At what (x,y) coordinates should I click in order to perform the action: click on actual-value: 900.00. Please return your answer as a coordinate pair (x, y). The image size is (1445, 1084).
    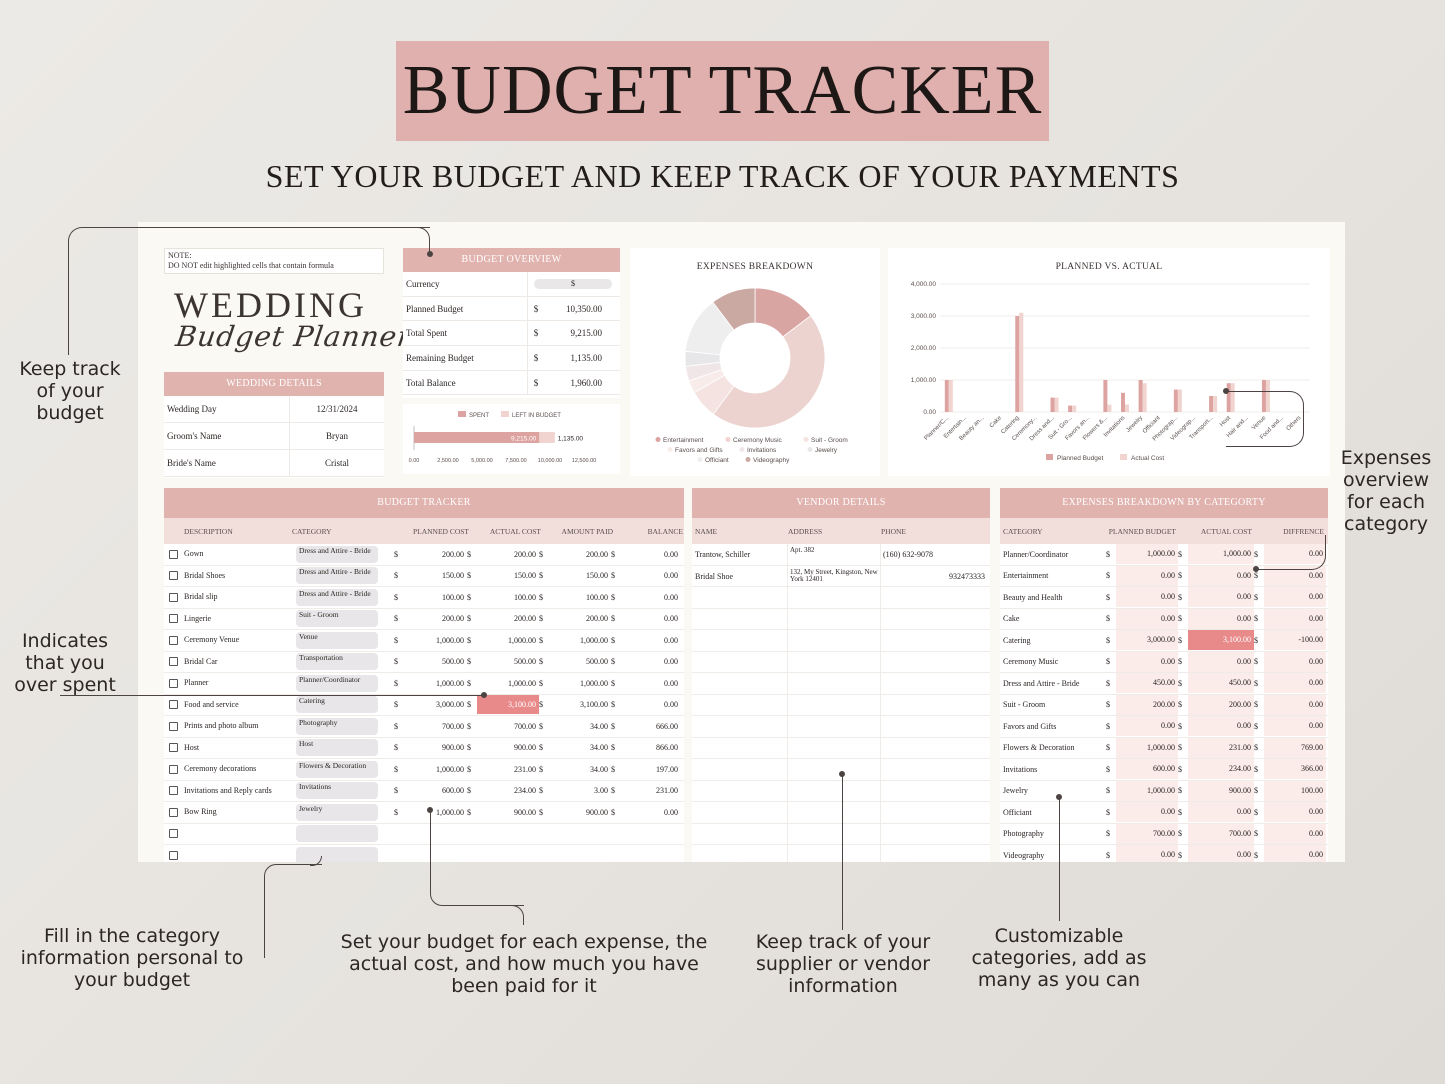
    Looking at the image, I should click on (525, 748).